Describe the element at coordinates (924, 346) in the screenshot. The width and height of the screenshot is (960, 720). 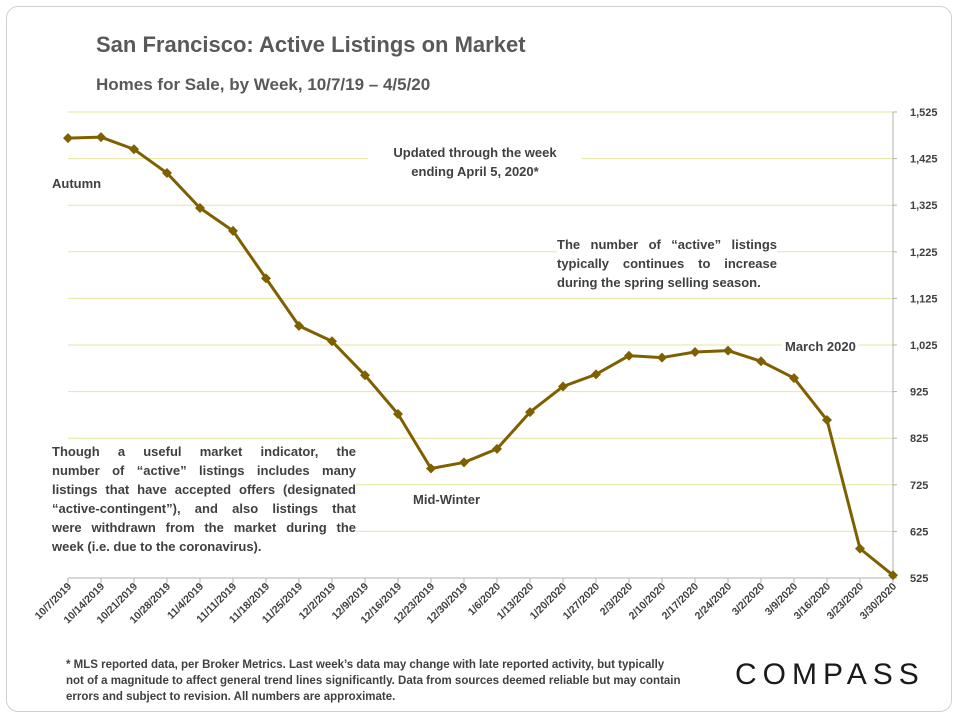
I see `y-tick-label: 1,025` at that location.